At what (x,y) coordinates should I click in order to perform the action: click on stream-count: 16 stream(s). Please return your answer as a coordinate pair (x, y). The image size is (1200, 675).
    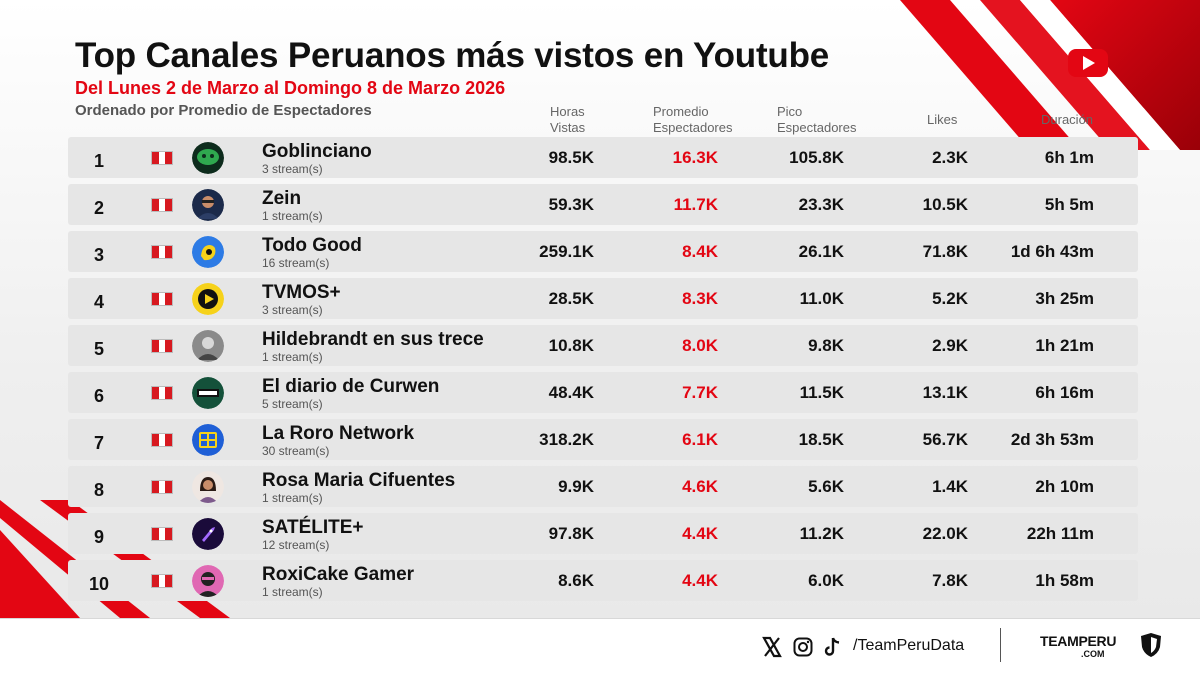
    Looking at the image, I should click on (296, 263).